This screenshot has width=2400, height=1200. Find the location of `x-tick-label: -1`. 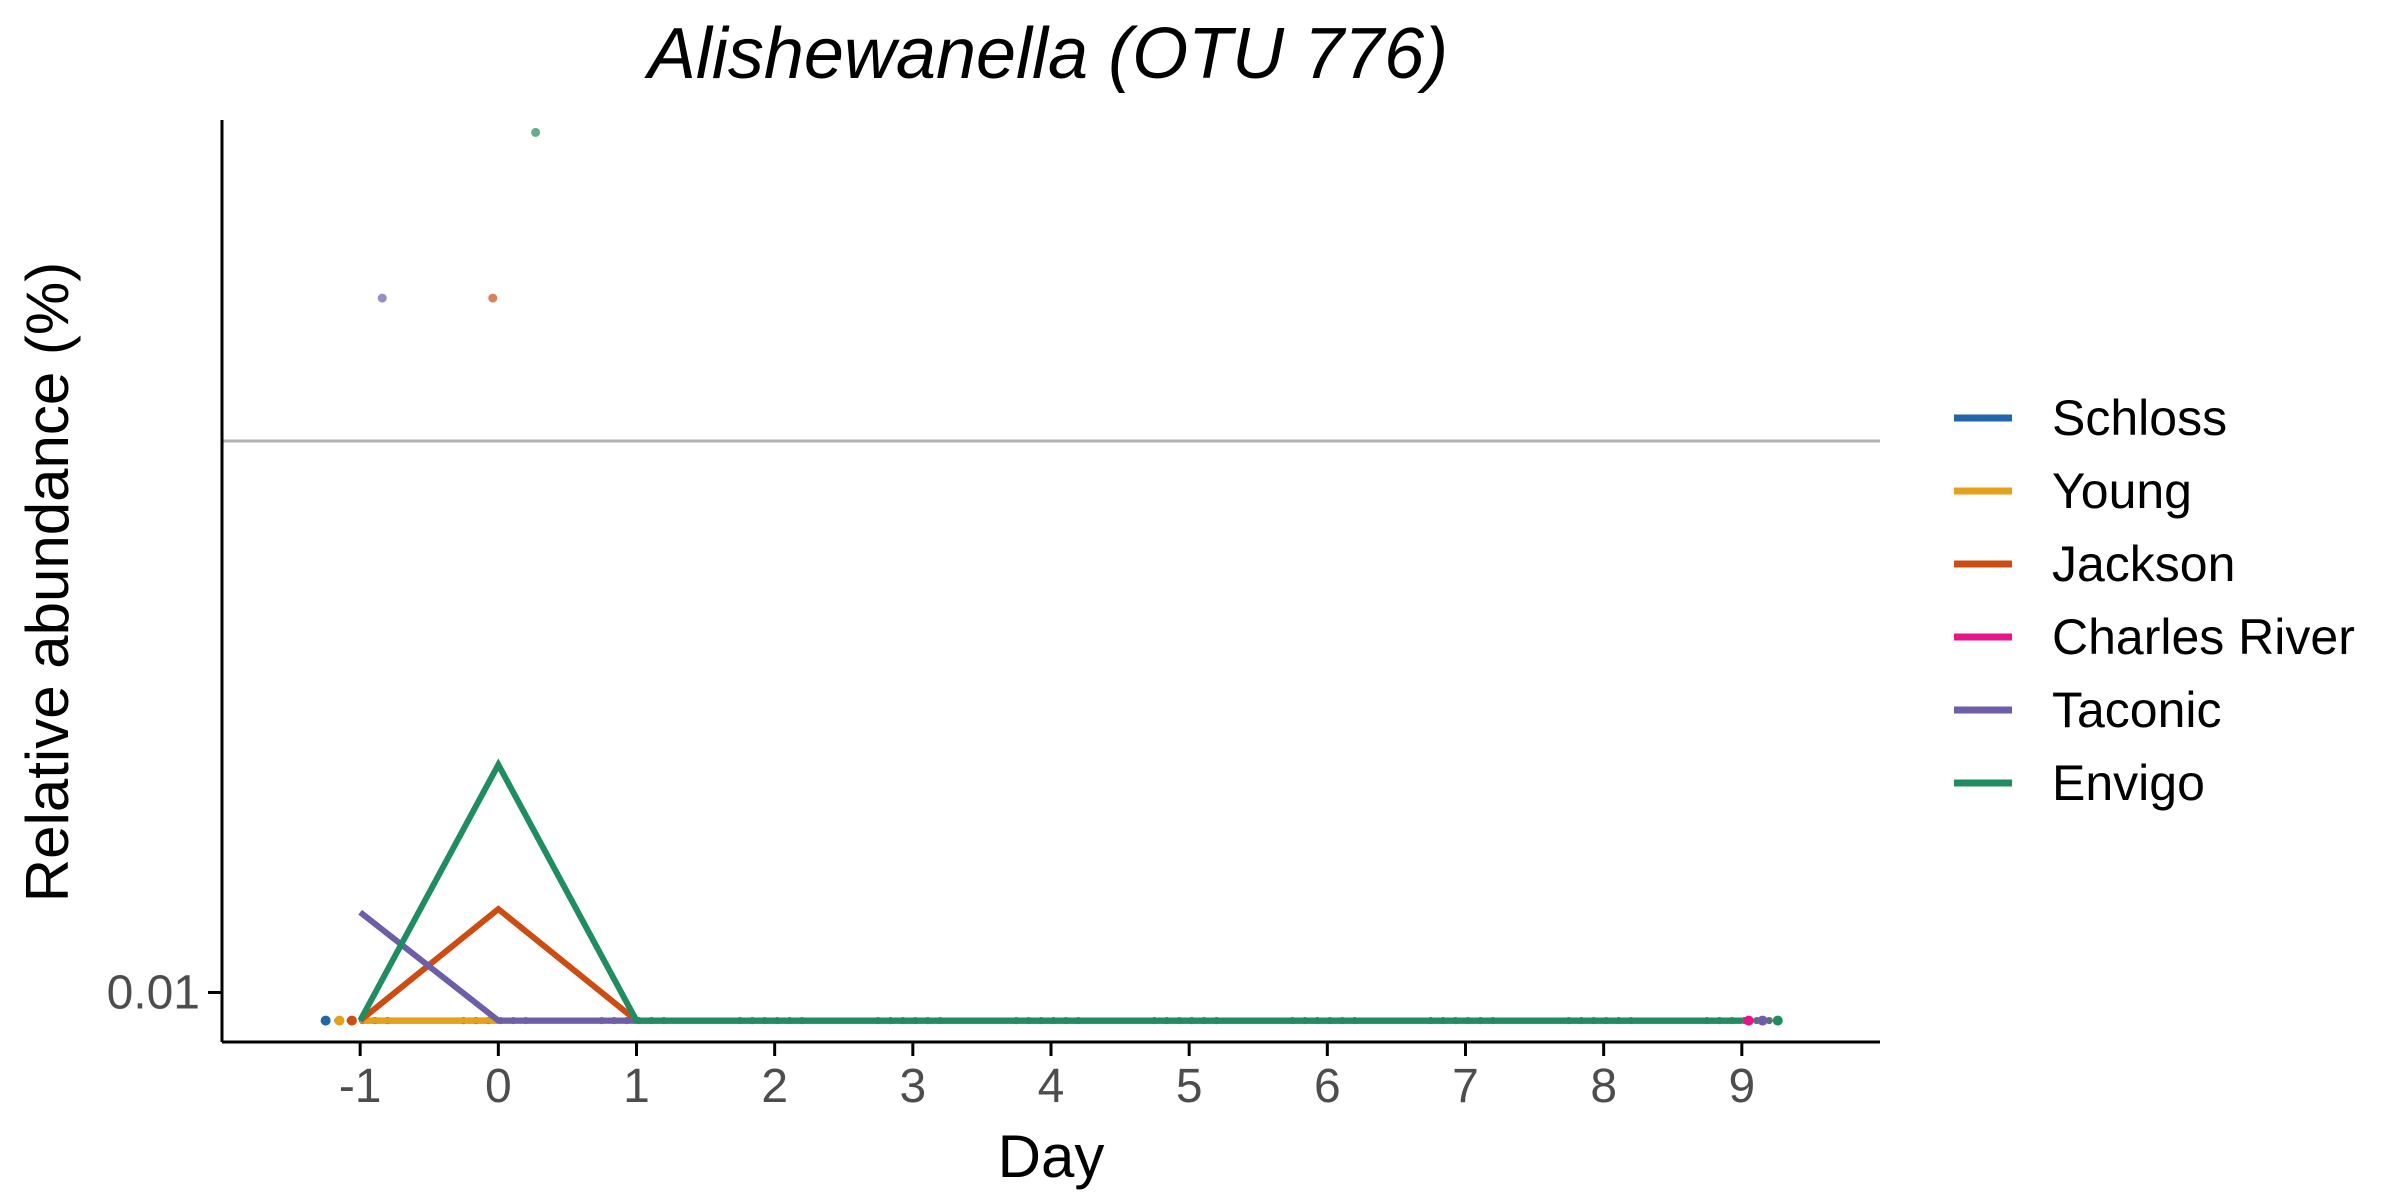

x-tick-label: -1 is located at coordinates (360, 1086).